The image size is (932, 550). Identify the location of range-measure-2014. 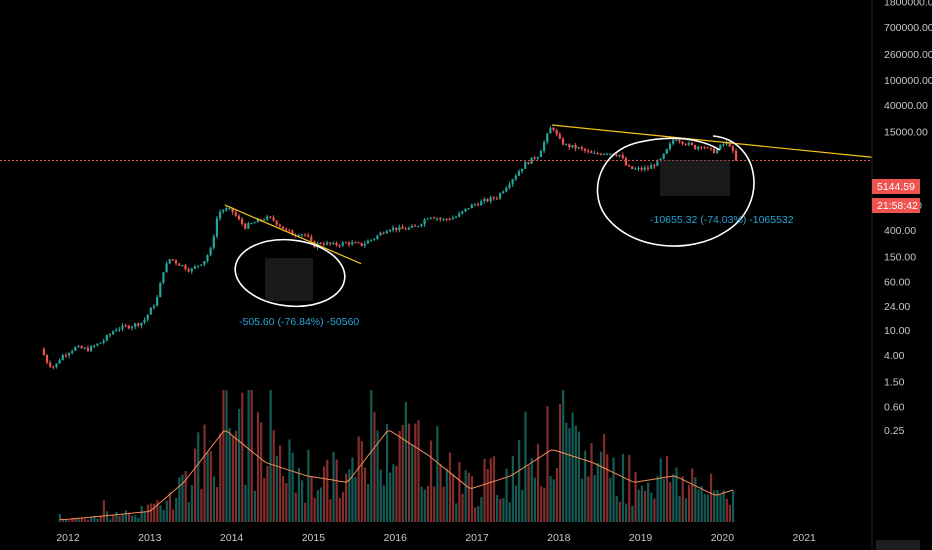
(289, 279).